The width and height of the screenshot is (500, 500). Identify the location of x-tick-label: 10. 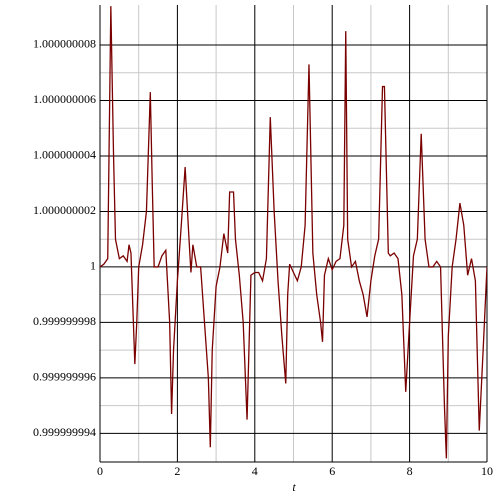
(487, 471).